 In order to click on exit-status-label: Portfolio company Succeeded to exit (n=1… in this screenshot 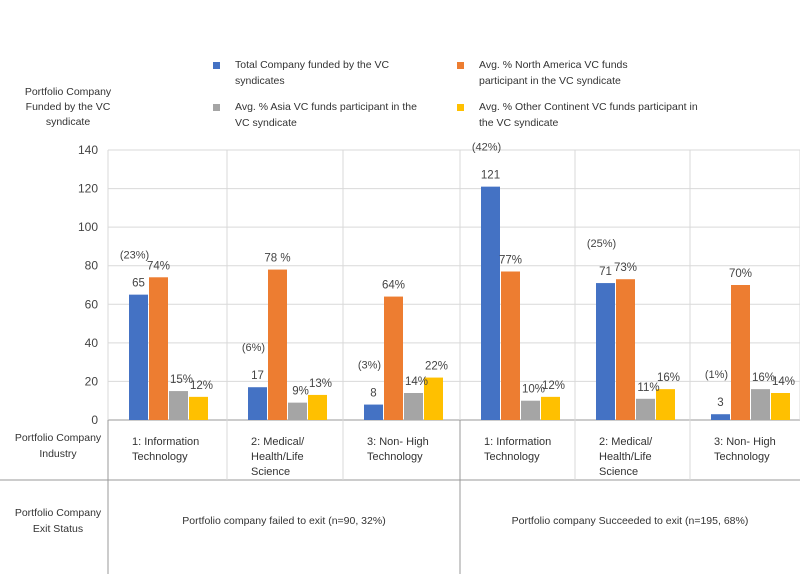, I will do `click(630, 521)`.